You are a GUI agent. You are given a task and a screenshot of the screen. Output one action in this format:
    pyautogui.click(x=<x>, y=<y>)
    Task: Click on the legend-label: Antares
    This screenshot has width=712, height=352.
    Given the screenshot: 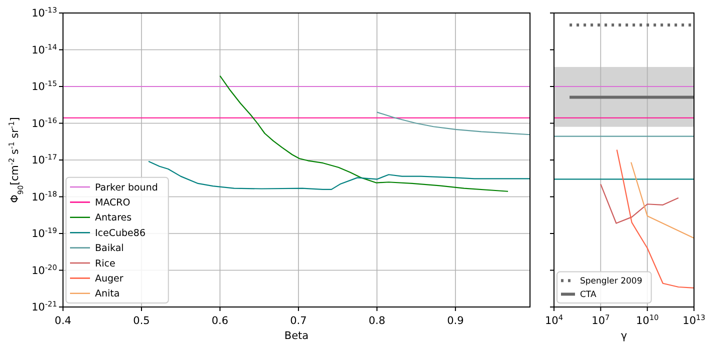 What is the action you would take?
    pyautogui.click(x=113, y=218)
    